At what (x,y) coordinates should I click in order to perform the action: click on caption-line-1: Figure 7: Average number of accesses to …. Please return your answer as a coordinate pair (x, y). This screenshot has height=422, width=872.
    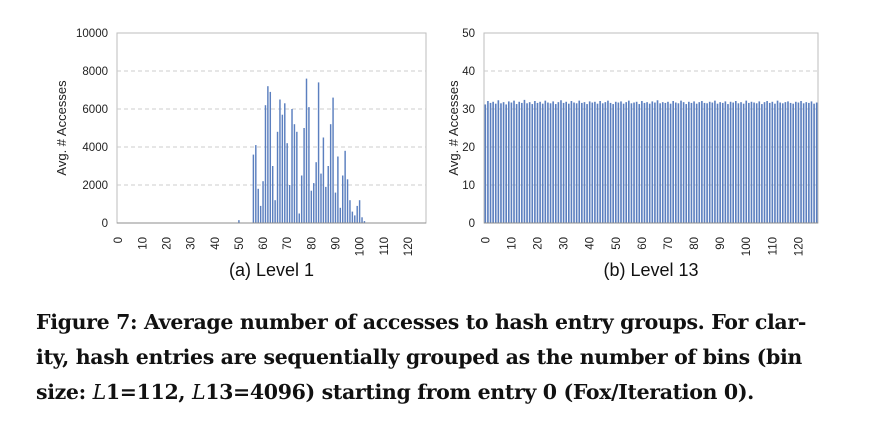
    Looking at the image, I should click on (421, 322).